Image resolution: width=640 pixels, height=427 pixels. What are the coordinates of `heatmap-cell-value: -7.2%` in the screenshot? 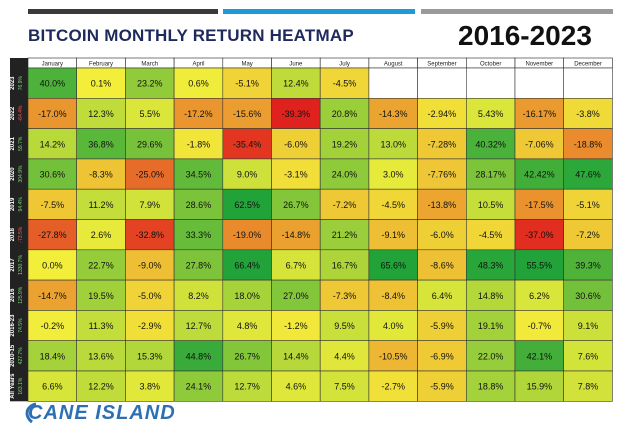 It's located at (588, 235).